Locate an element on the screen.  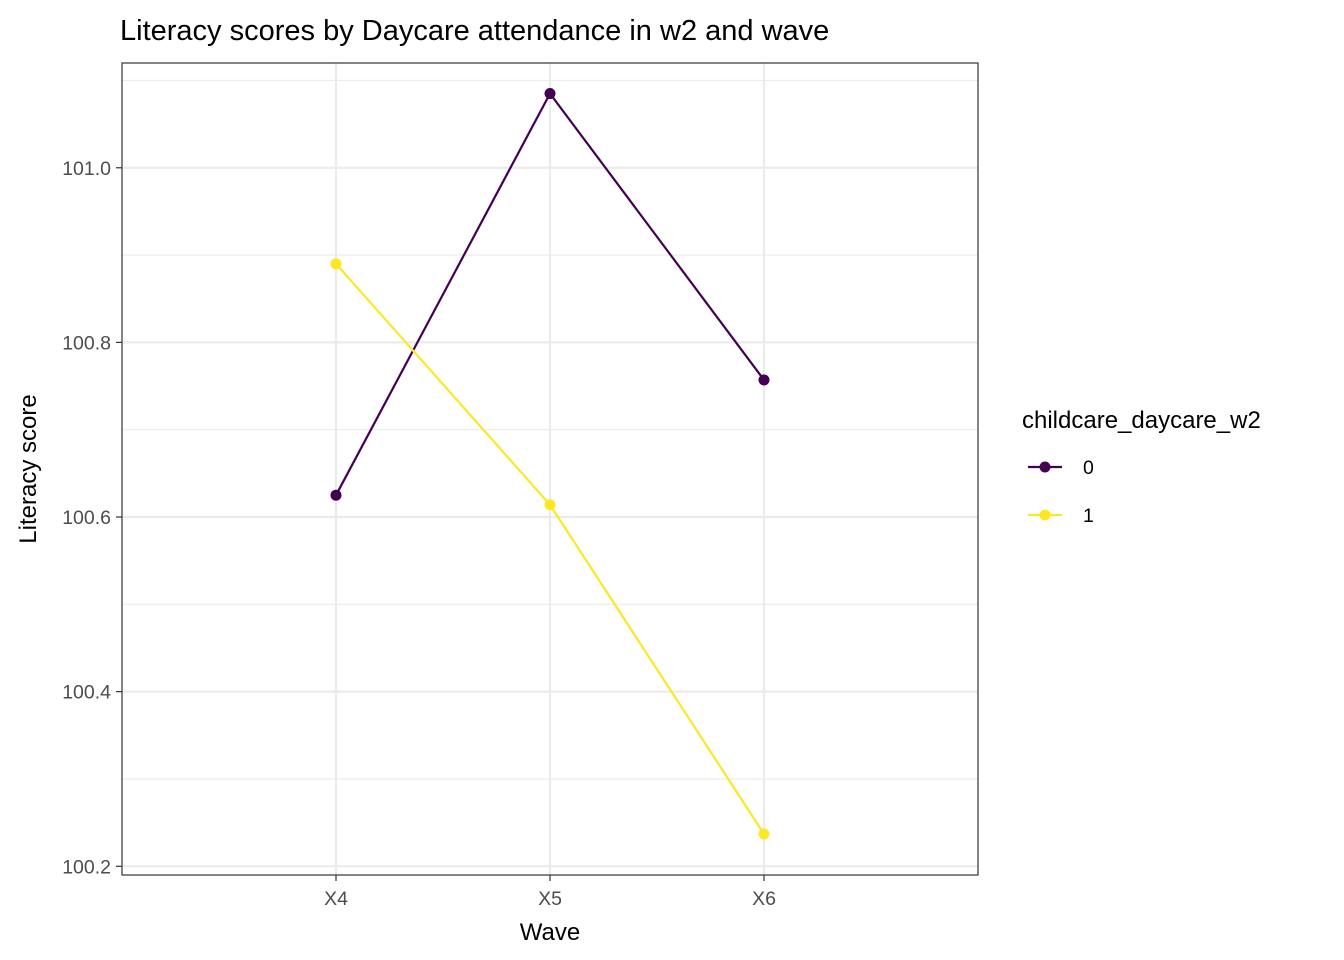
legend: childcare_daycare_w2 01 is located at coordinates (1141, 467).